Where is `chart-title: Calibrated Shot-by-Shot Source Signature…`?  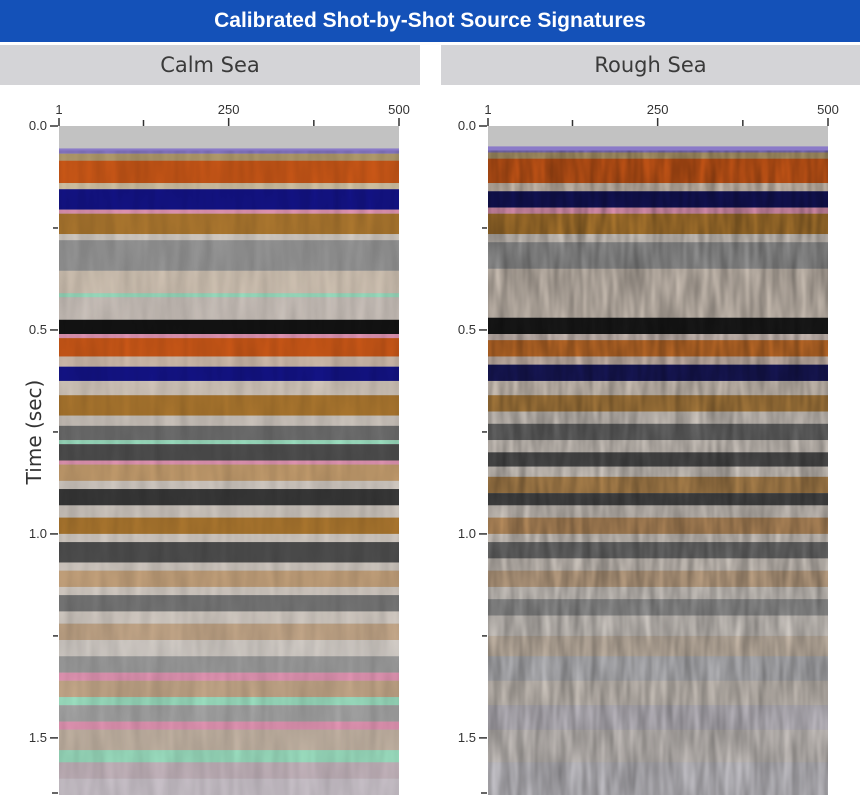 chart-title: Calibrated Shot-by-Shot Source Signature… is located at coordinates (430, 21).